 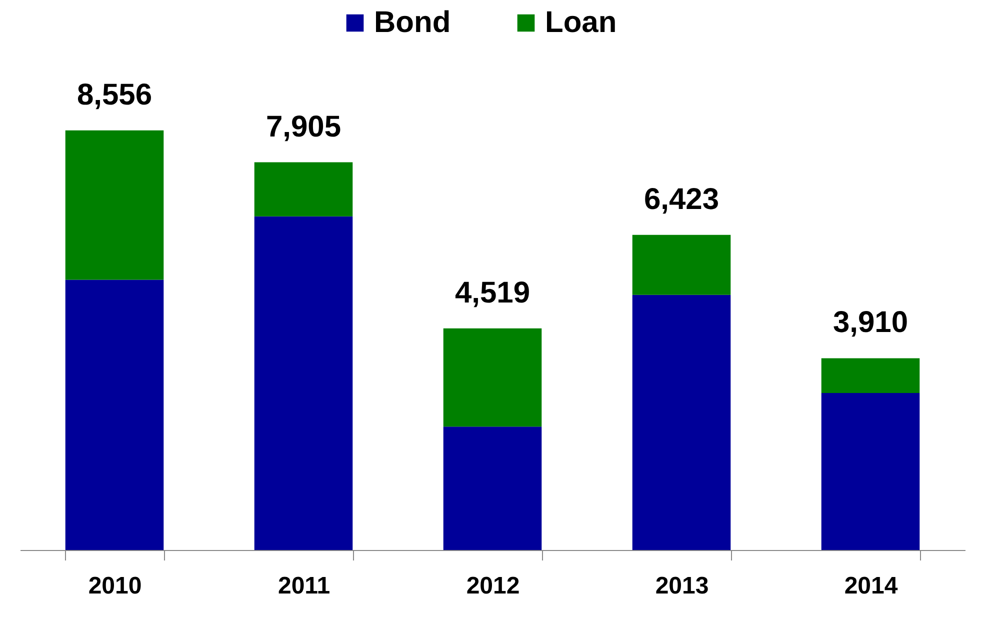 What do you see at coordinates (682, 586) in the screenshot?
I see `x-tick-label: 2013` at bounding box center [682, 586].